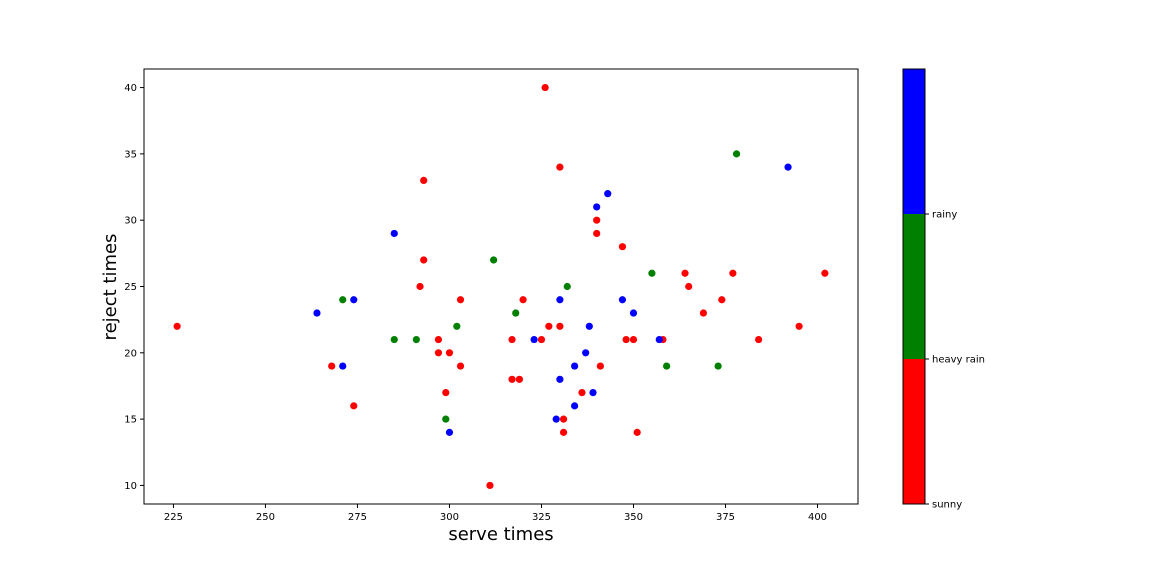 Image resolution: width=1152 pixels, height=576 pixels. What do you see at coordinates (633, 517) in the screenshot?
I see `x-tick-label: 350` at bounding box center [633, 517].